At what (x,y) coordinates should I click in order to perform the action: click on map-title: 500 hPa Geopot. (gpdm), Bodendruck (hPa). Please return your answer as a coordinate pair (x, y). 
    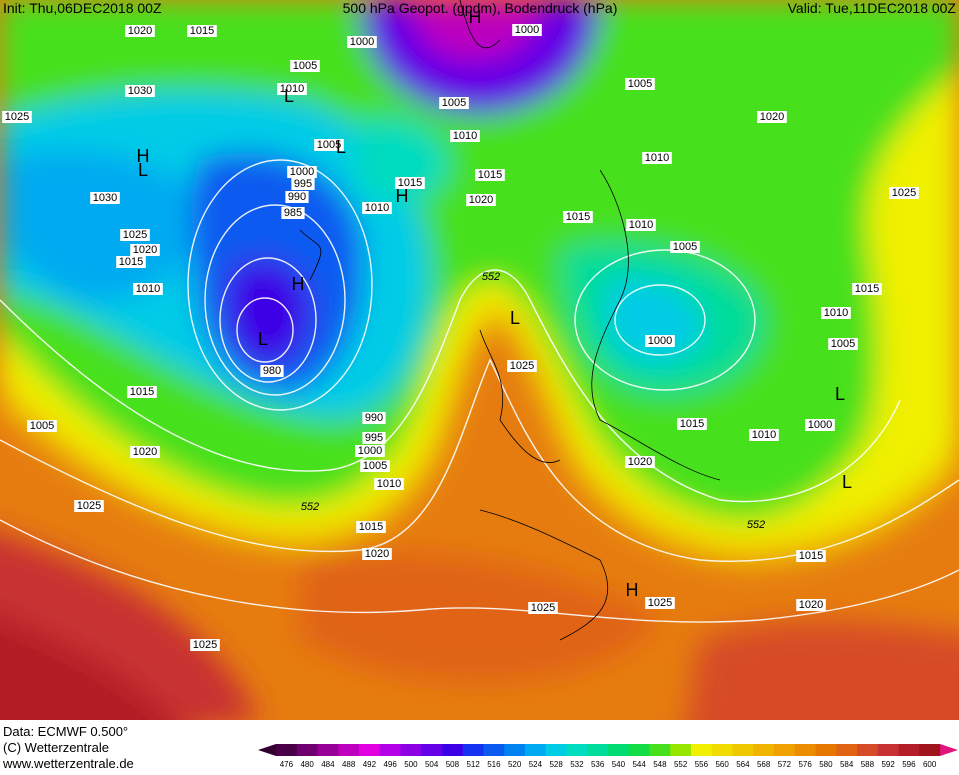
    Looking at the image, I should click on (480, 8).